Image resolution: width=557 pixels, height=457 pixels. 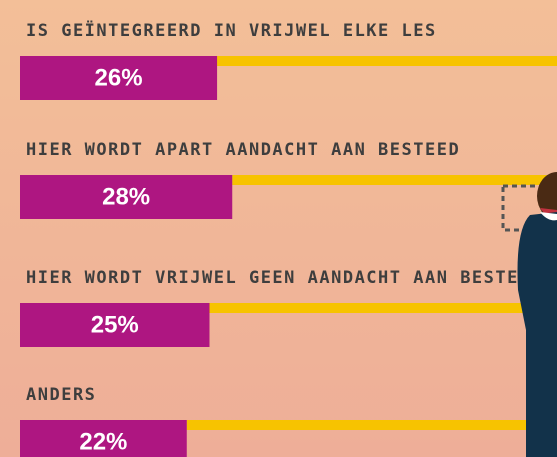 I want to click on value-label: 26%, so click(x=119, y=77).